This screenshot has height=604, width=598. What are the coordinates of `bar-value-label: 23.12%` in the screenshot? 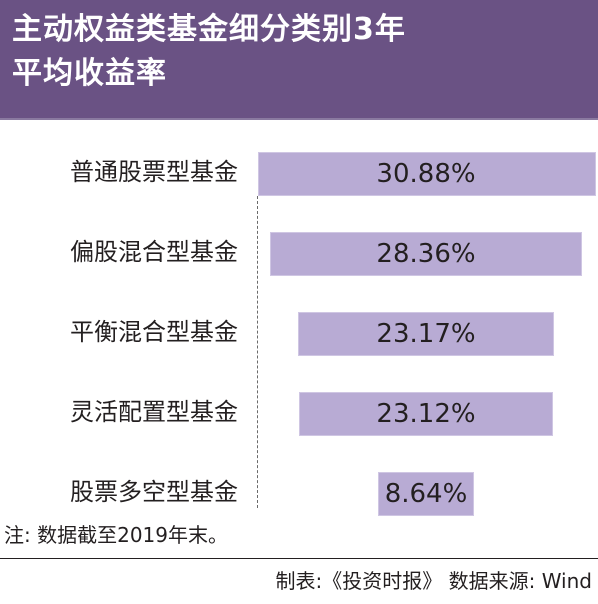 It's located at (426, 414).